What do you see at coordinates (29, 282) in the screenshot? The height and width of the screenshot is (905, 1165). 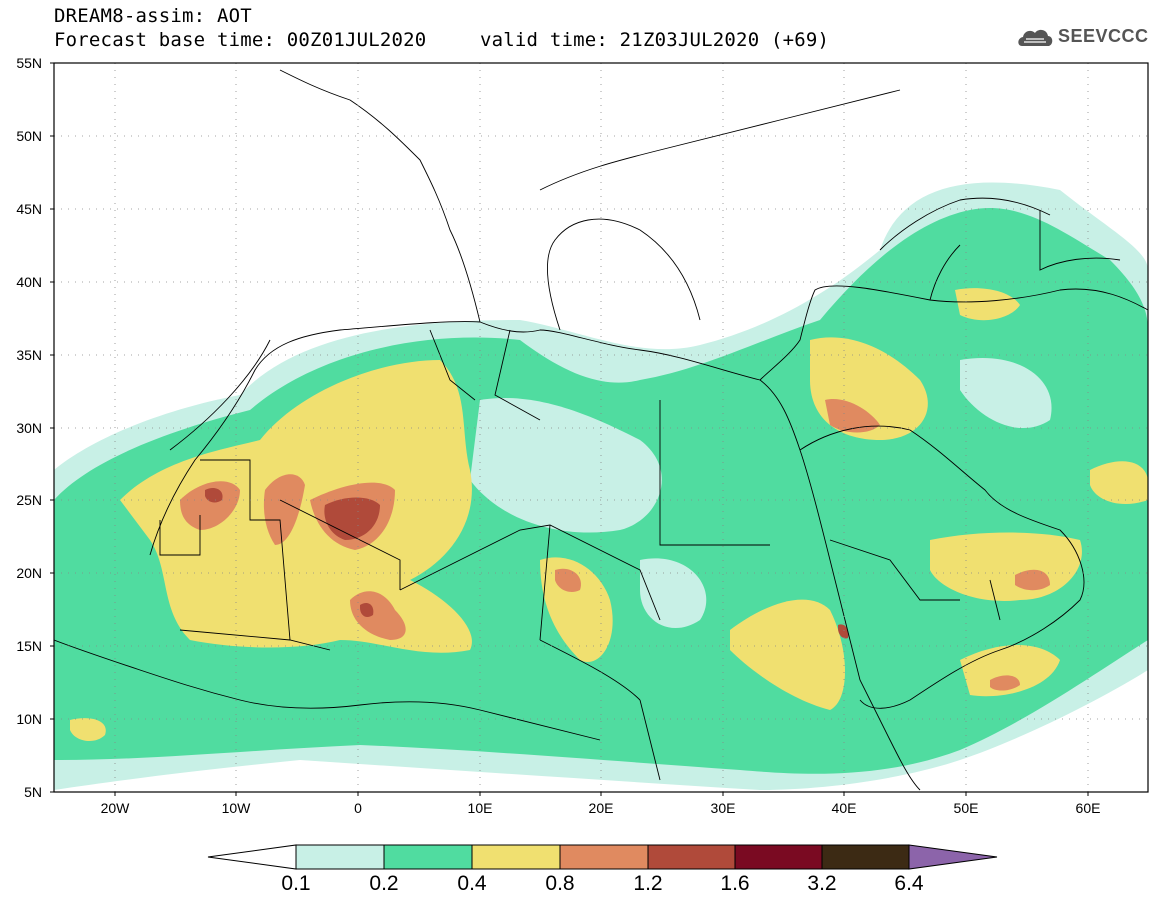 I see `lat-label: 40N` at bounding box center [29, 282].